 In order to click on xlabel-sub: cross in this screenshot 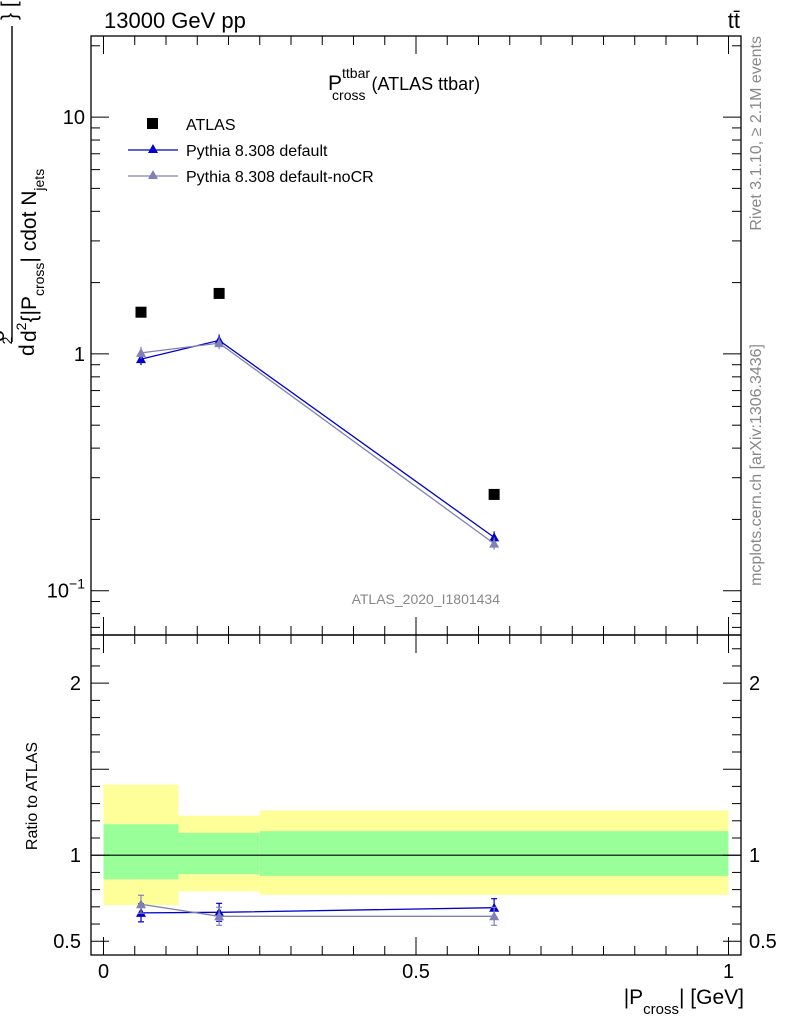, I will do `click(661, 1009)`.